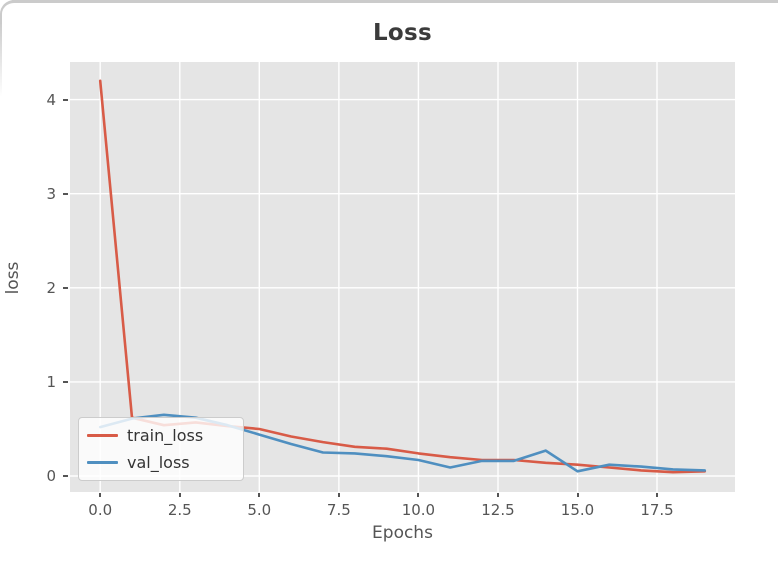 The image size is (778, 586). What do you see at coordinates (102, 435) in the screenshot?
I see `train-loss-line-swatch` at bounding box center [102, 435].